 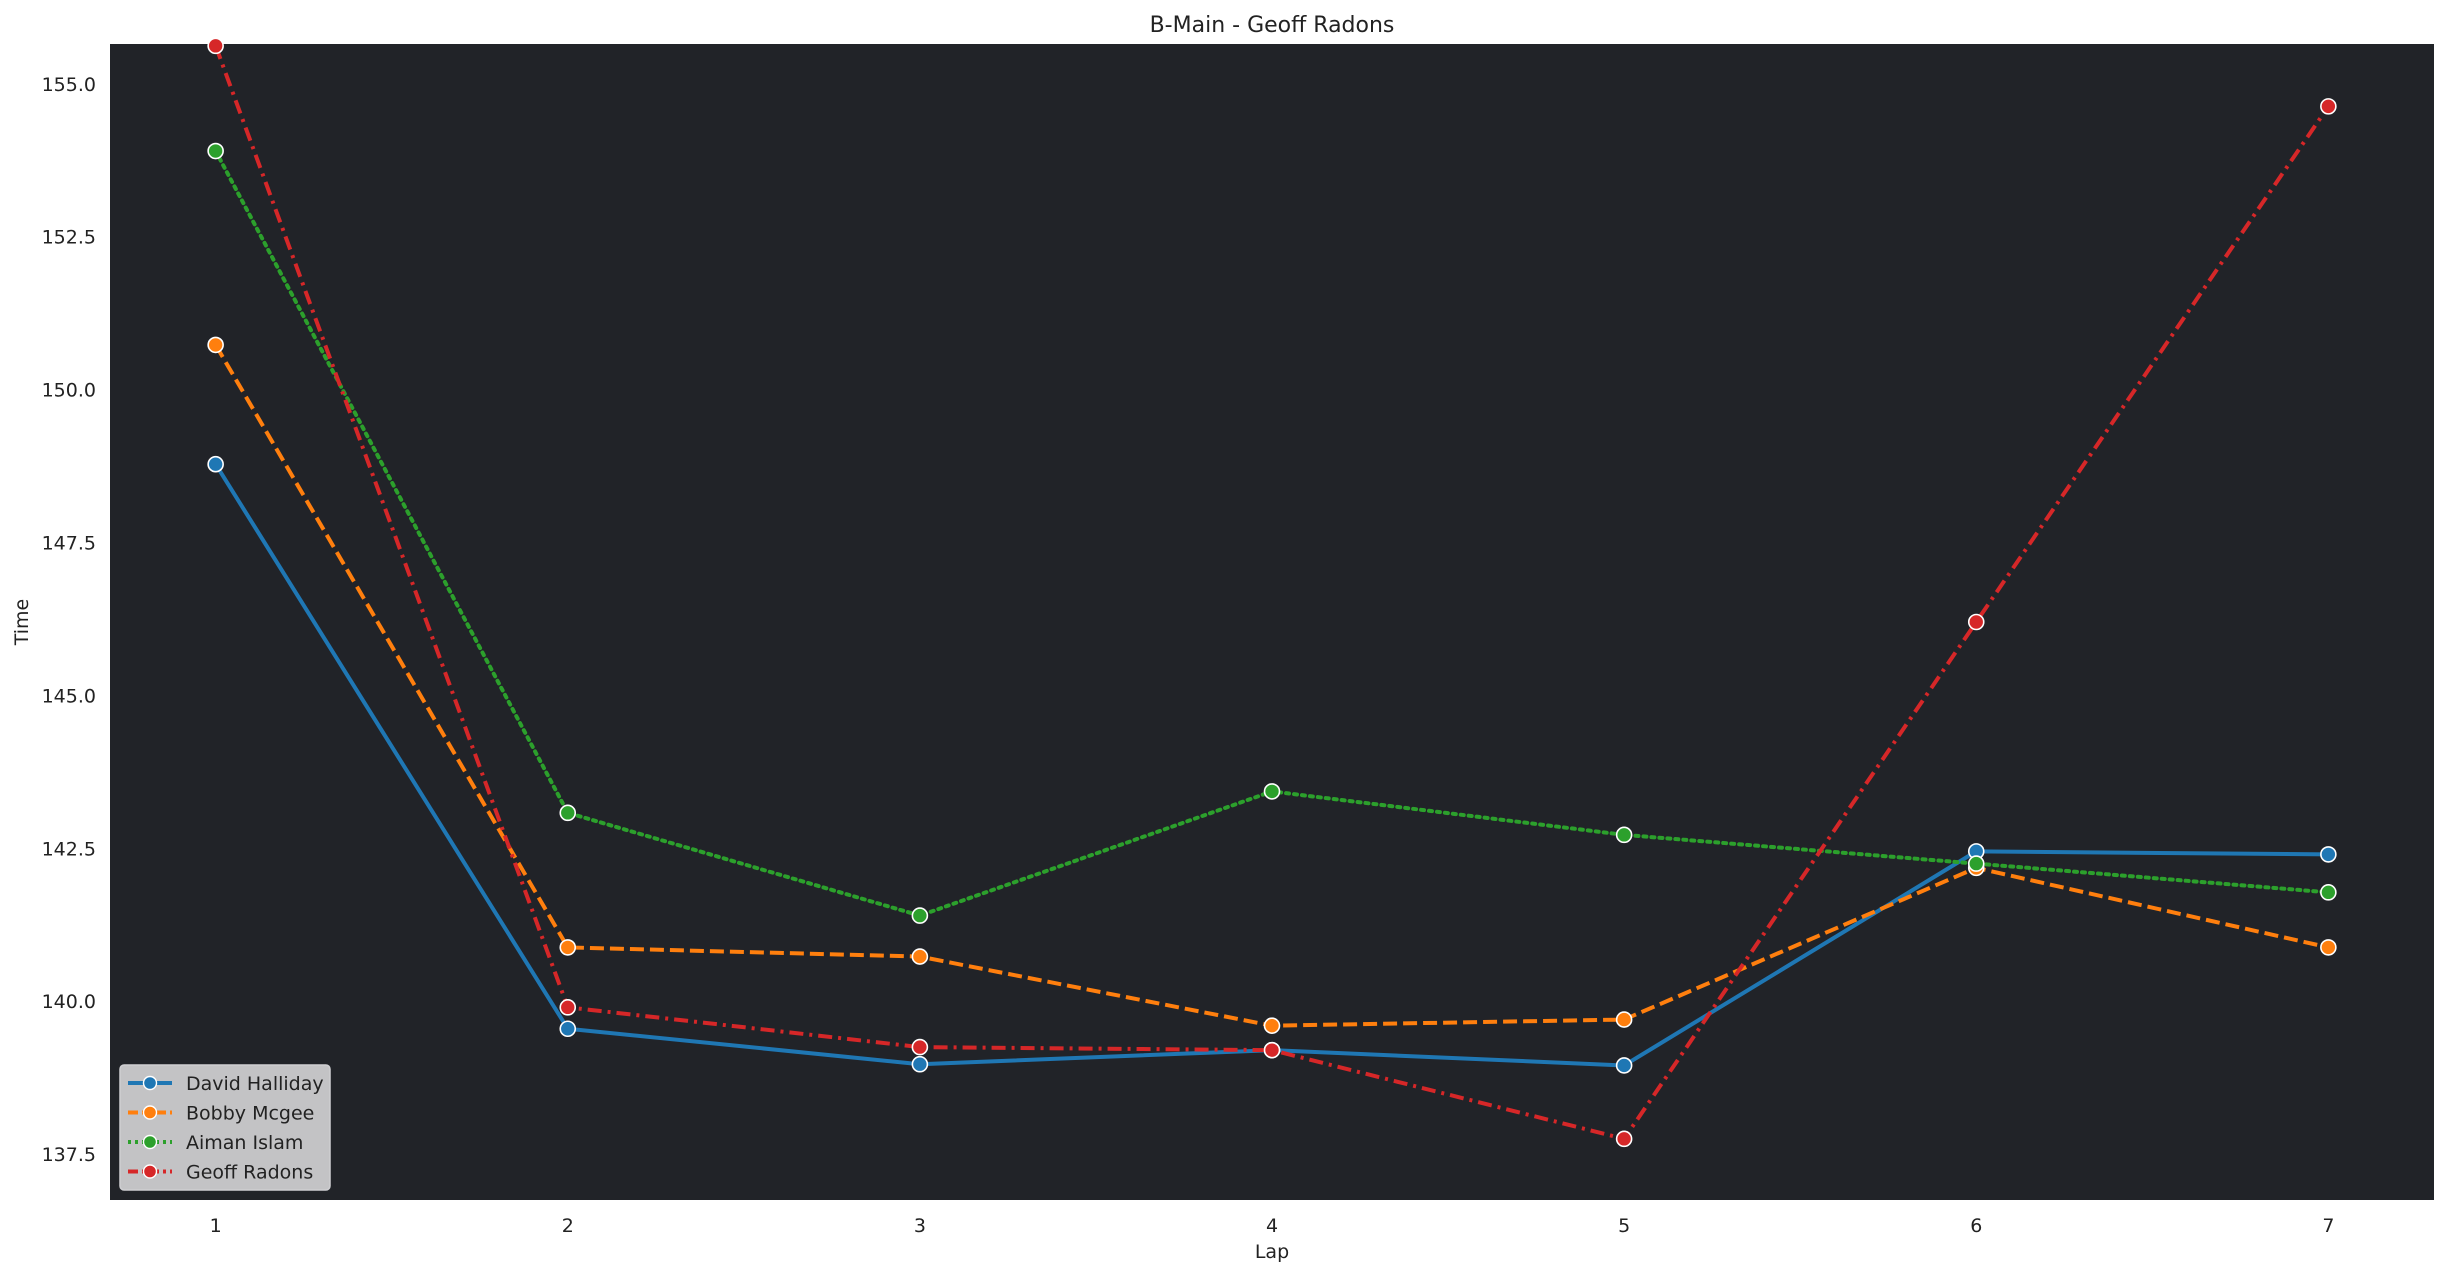 What do you see at coordinates (216, 1226) in the screenshot?
I see `x-tick-label: 1` at bounding box center [216, 1226].